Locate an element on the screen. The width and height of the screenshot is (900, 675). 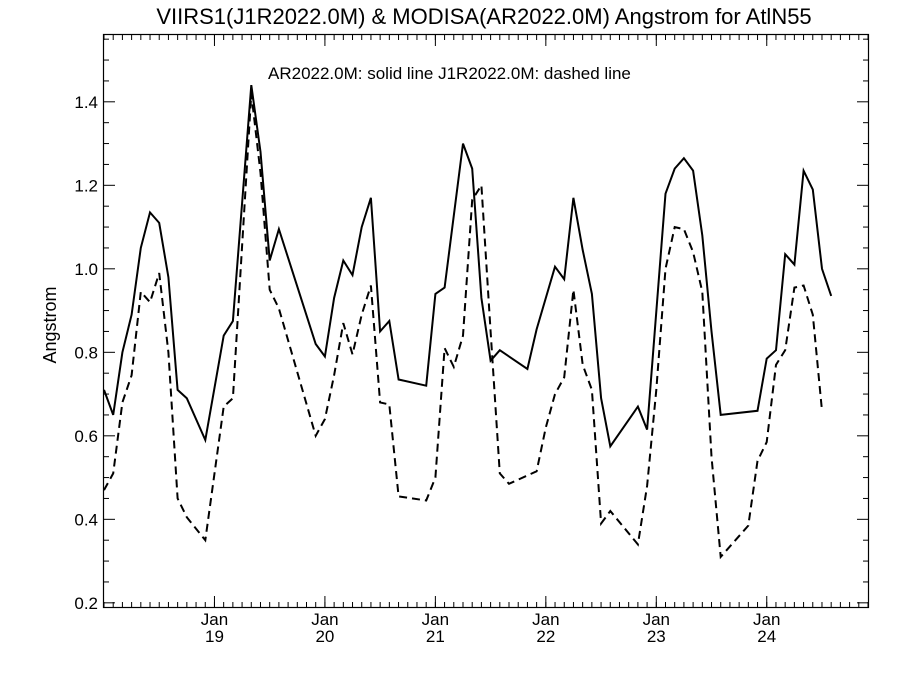
y-axis-label: Angstrom is located at coordinates (50, 324).